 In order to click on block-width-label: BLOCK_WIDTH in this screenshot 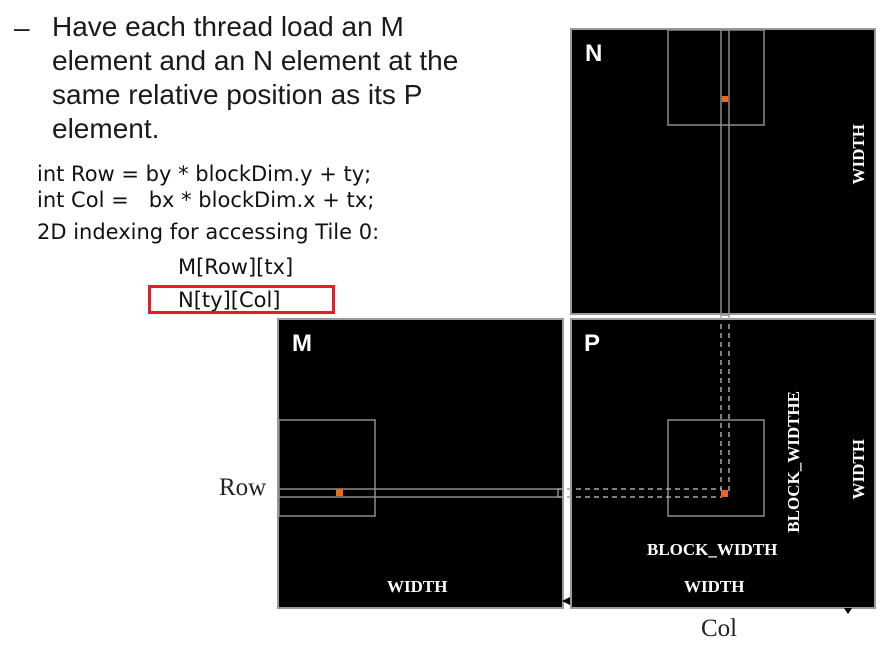, I will do `click(712, 549)`.